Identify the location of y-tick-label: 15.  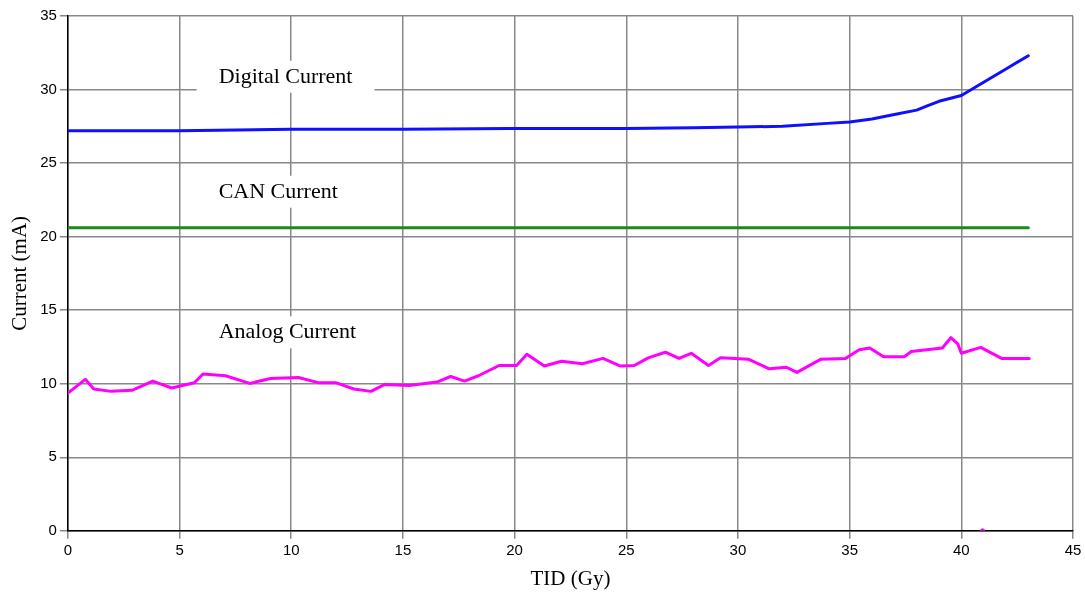
(48, 309).